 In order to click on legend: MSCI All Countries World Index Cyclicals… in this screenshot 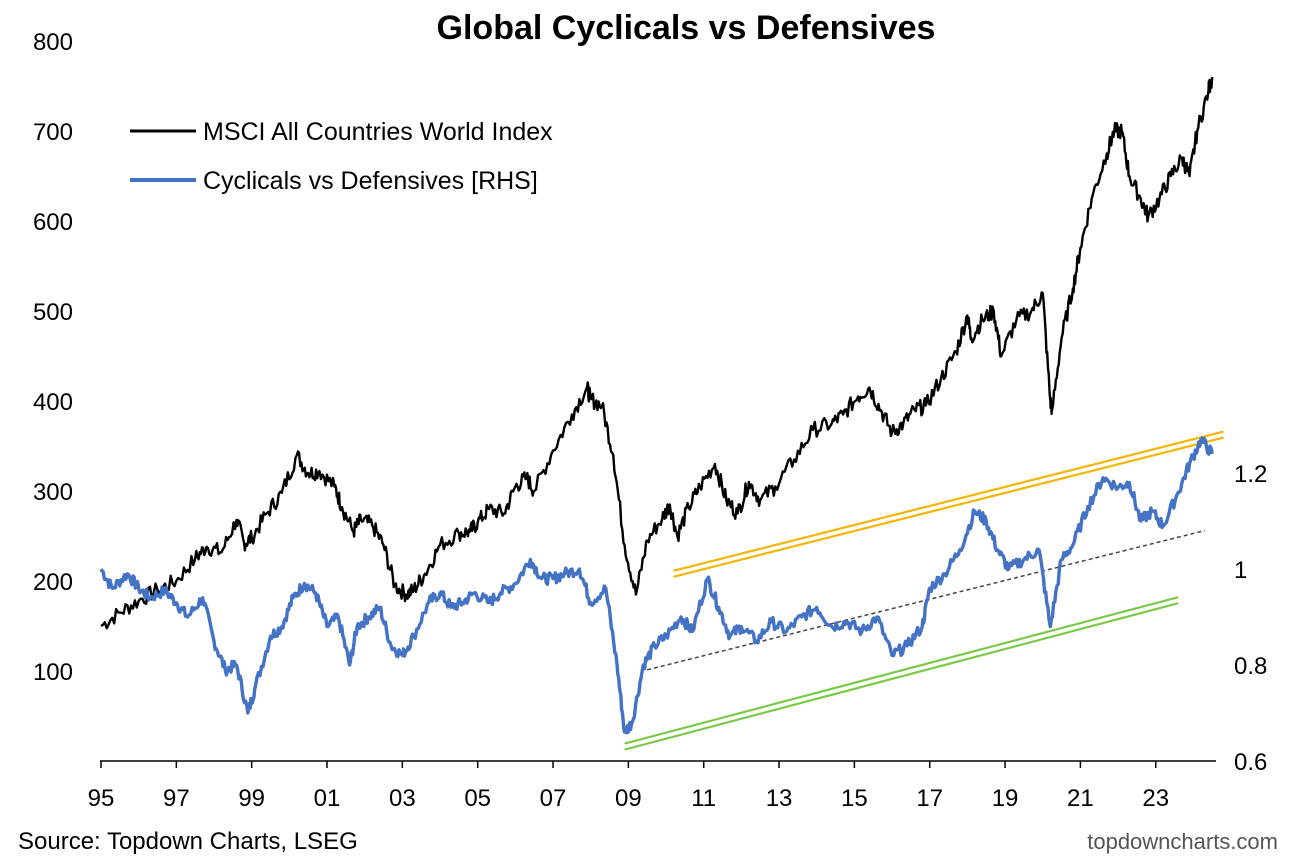, I will do `click(341, 156)`.